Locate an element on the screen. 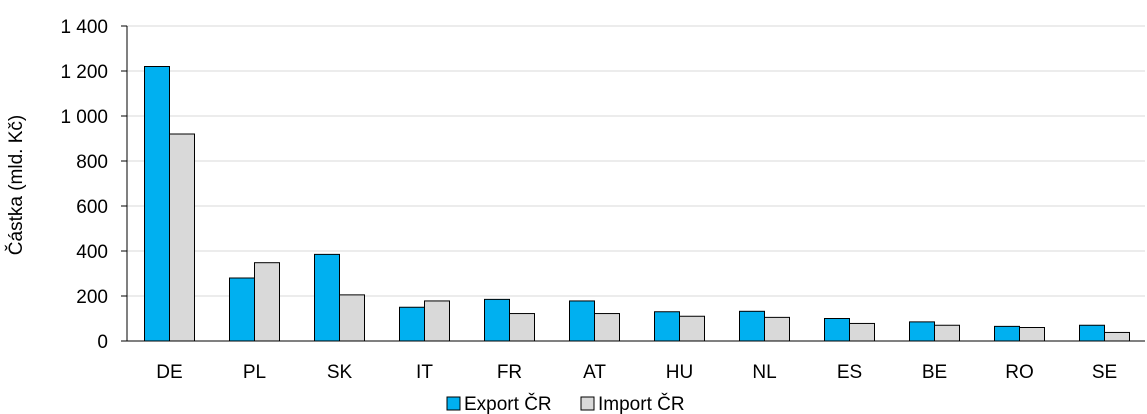 The width and height of the screenshot is (1147, 414). bar-import-se is located at coordinates (1117, 336).